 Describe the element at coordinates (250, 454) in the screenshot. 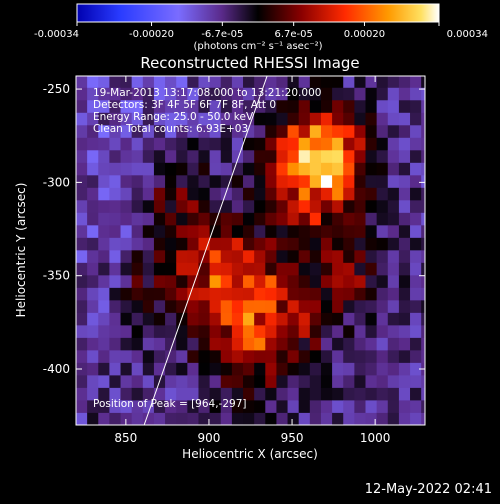

I see `x-axis-label: Heliocentric X (arcsec)` at that location.